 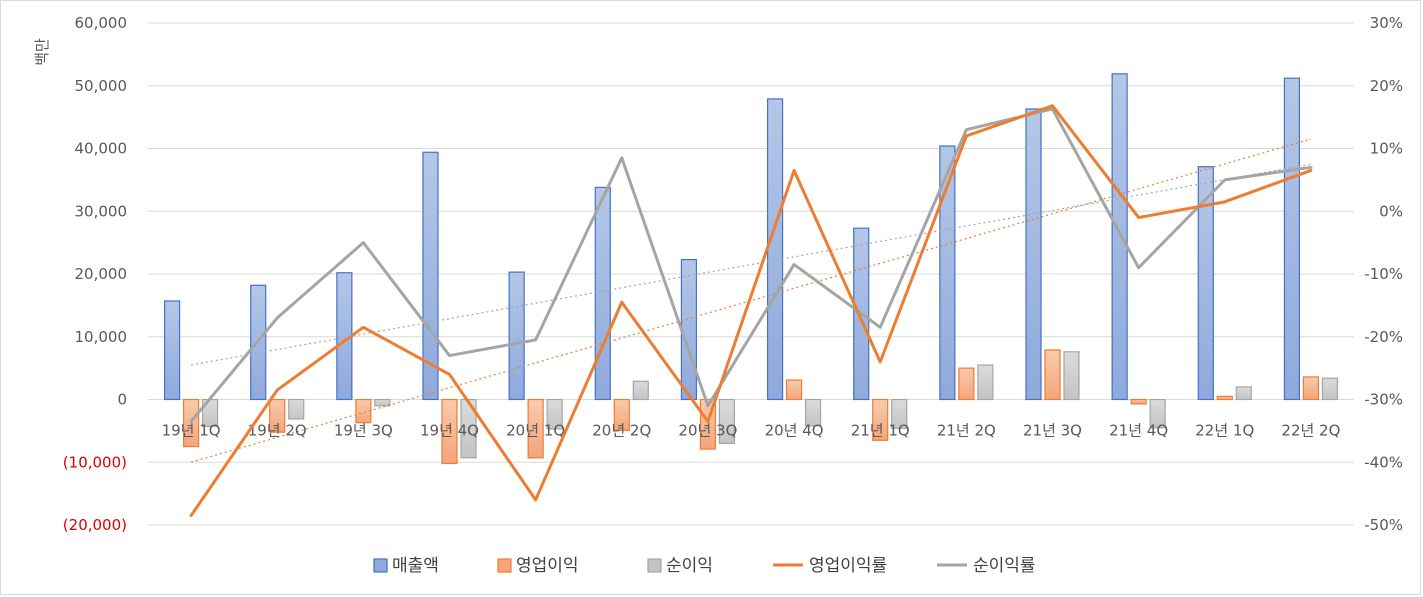 I want to click on left-axis-tick-label: 40,000, so click(x=101, y=149).